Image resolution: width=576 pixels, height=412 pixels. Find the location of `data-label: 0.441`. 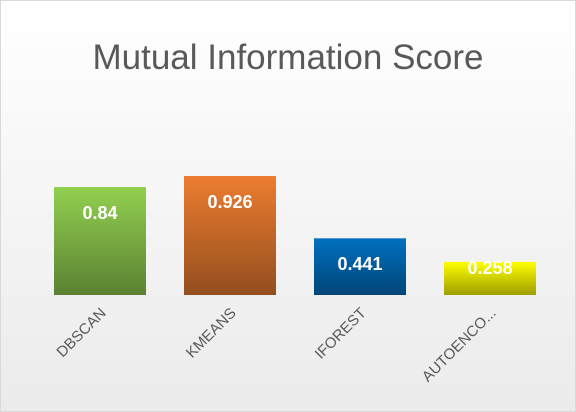

data-label: 0.441 is located at coordinates (359, 264).